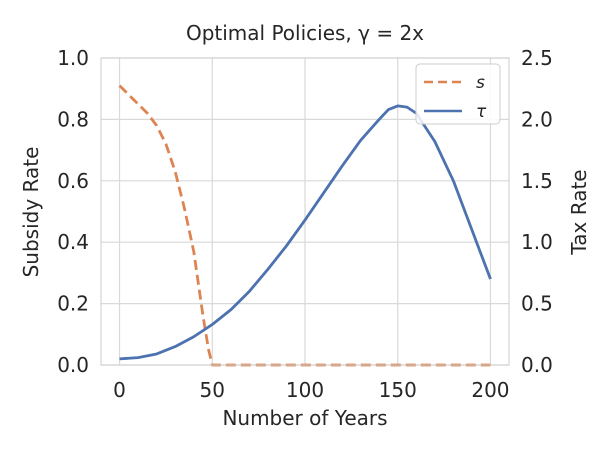  I want to click on x-tick-label: 100, so click(305, 390).